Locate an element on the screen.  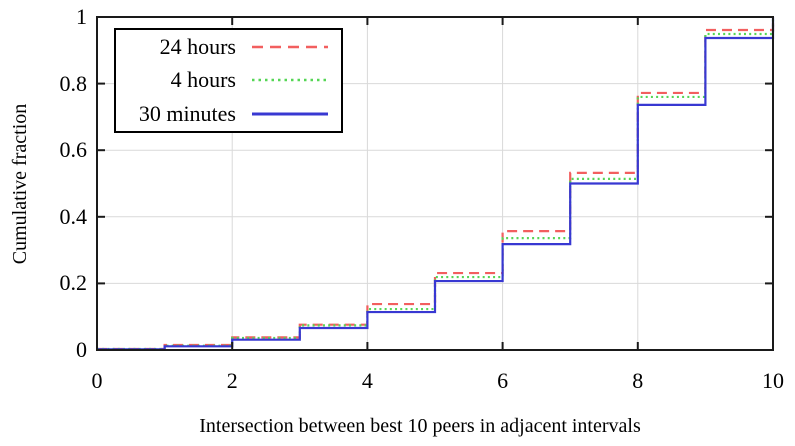
legend-item: 30 minutes is located at coordinates (228, 114).